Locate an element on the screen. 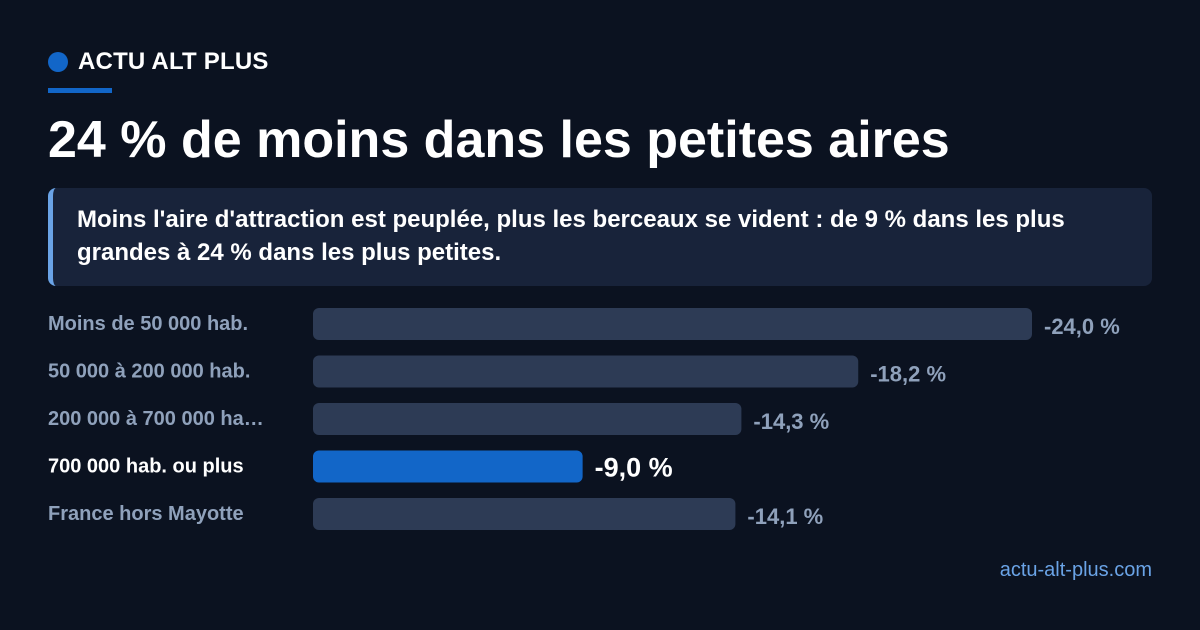 The image size is (1200, 630). category-label: Moins de 50 000 hab. is located at coordinates (148, 324).